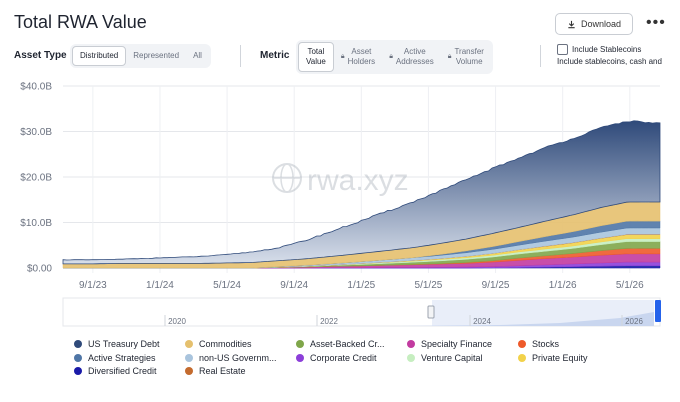  I want to click on navigator-mini-area, so click(358, 319).